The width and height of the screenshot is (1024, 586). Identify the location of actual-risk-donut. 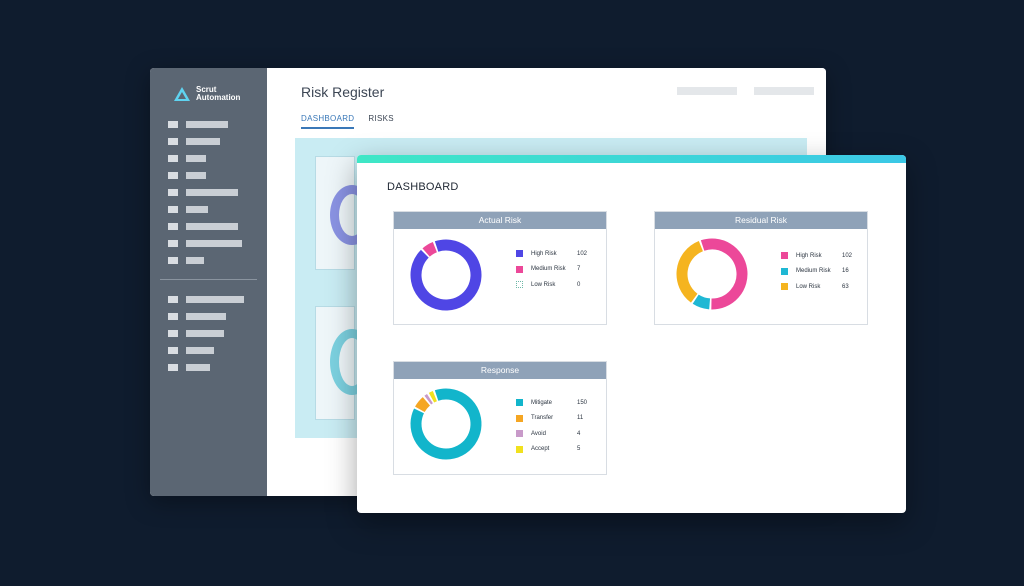
(446, 275).